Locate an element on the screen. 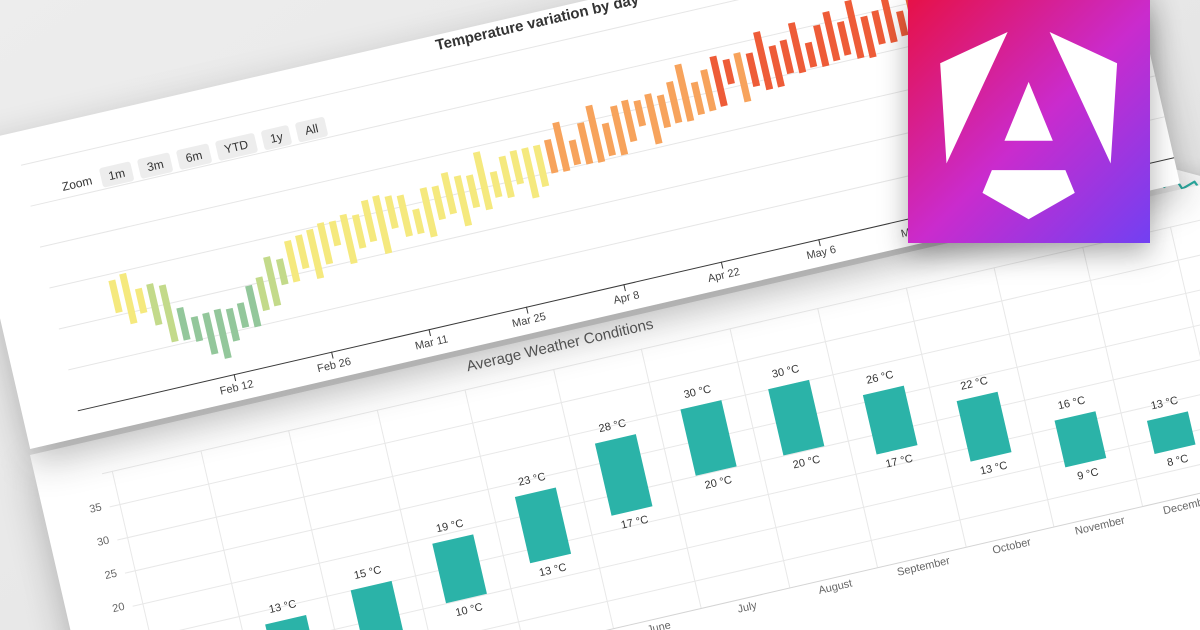 The height and width of the screenshot is (630, 1200). range-button-6m: 6m is located at coordinates (194, 157).